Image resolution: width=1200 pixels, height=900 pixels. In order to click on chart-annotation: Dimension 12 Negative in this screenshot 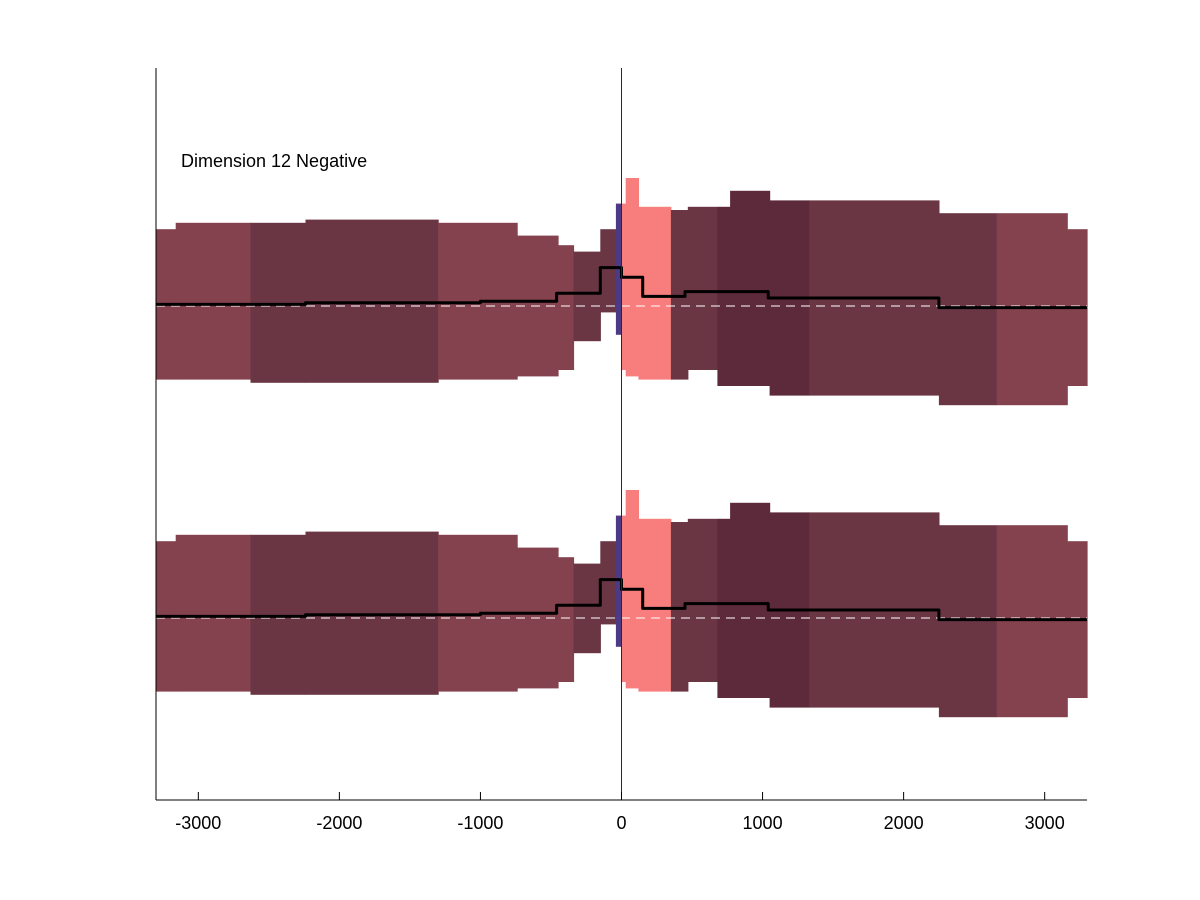, I will do `click(274, 161)`.